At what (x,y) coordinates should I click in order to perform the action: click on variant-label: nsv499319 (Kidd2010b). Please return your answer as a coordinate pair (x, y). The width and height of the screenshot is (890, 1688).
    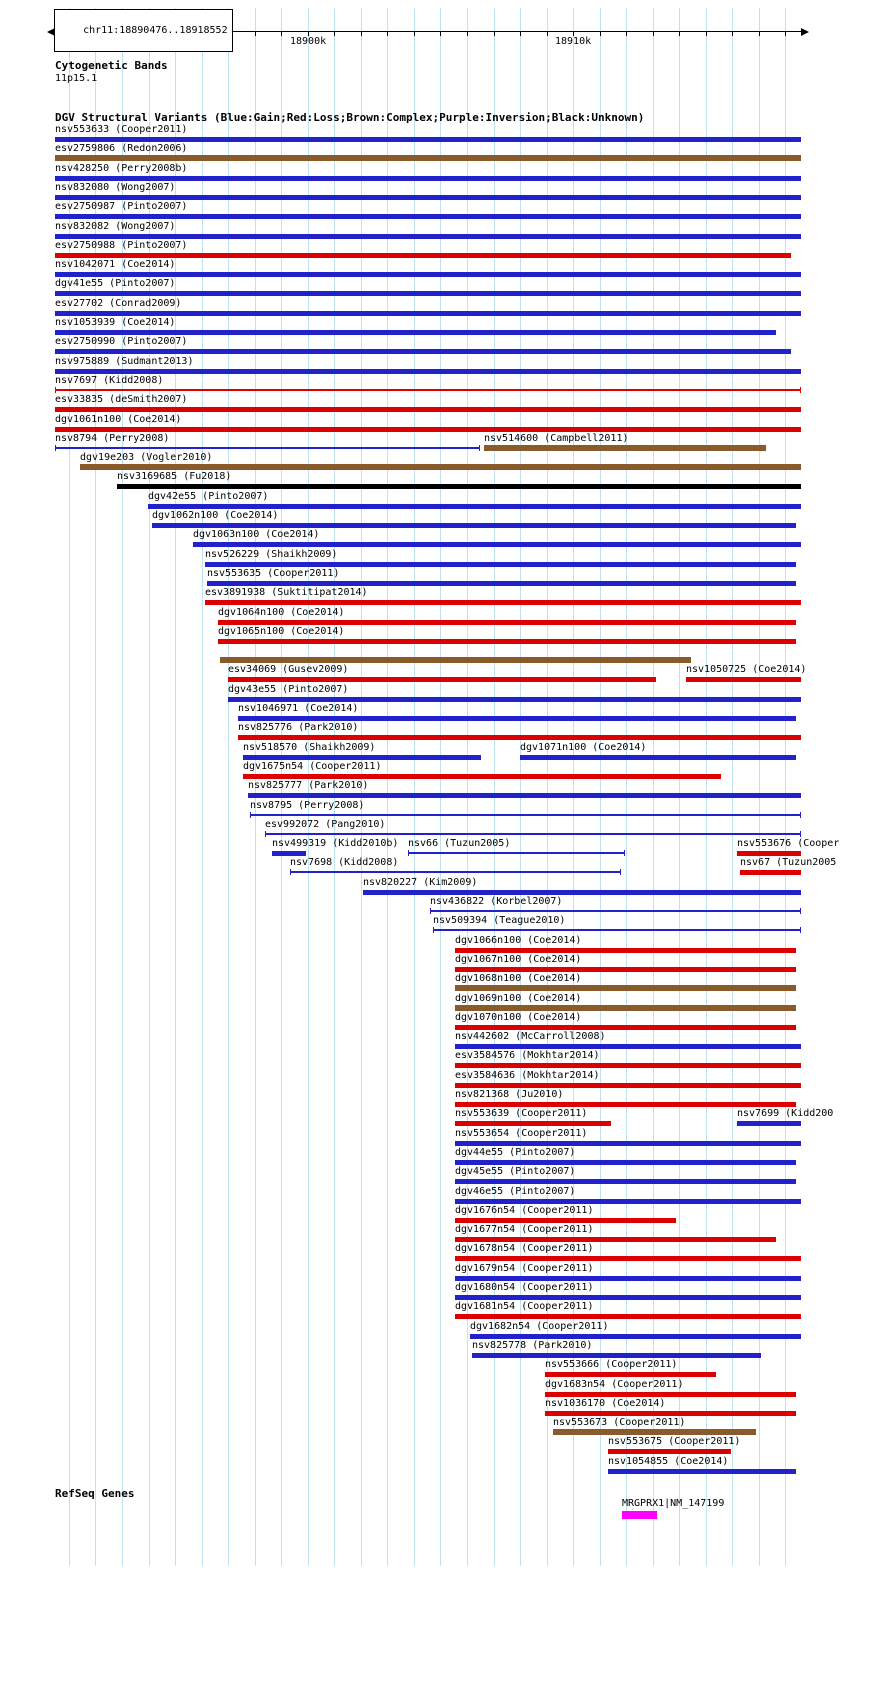
    Looking at the image, I should click on (335, 844).